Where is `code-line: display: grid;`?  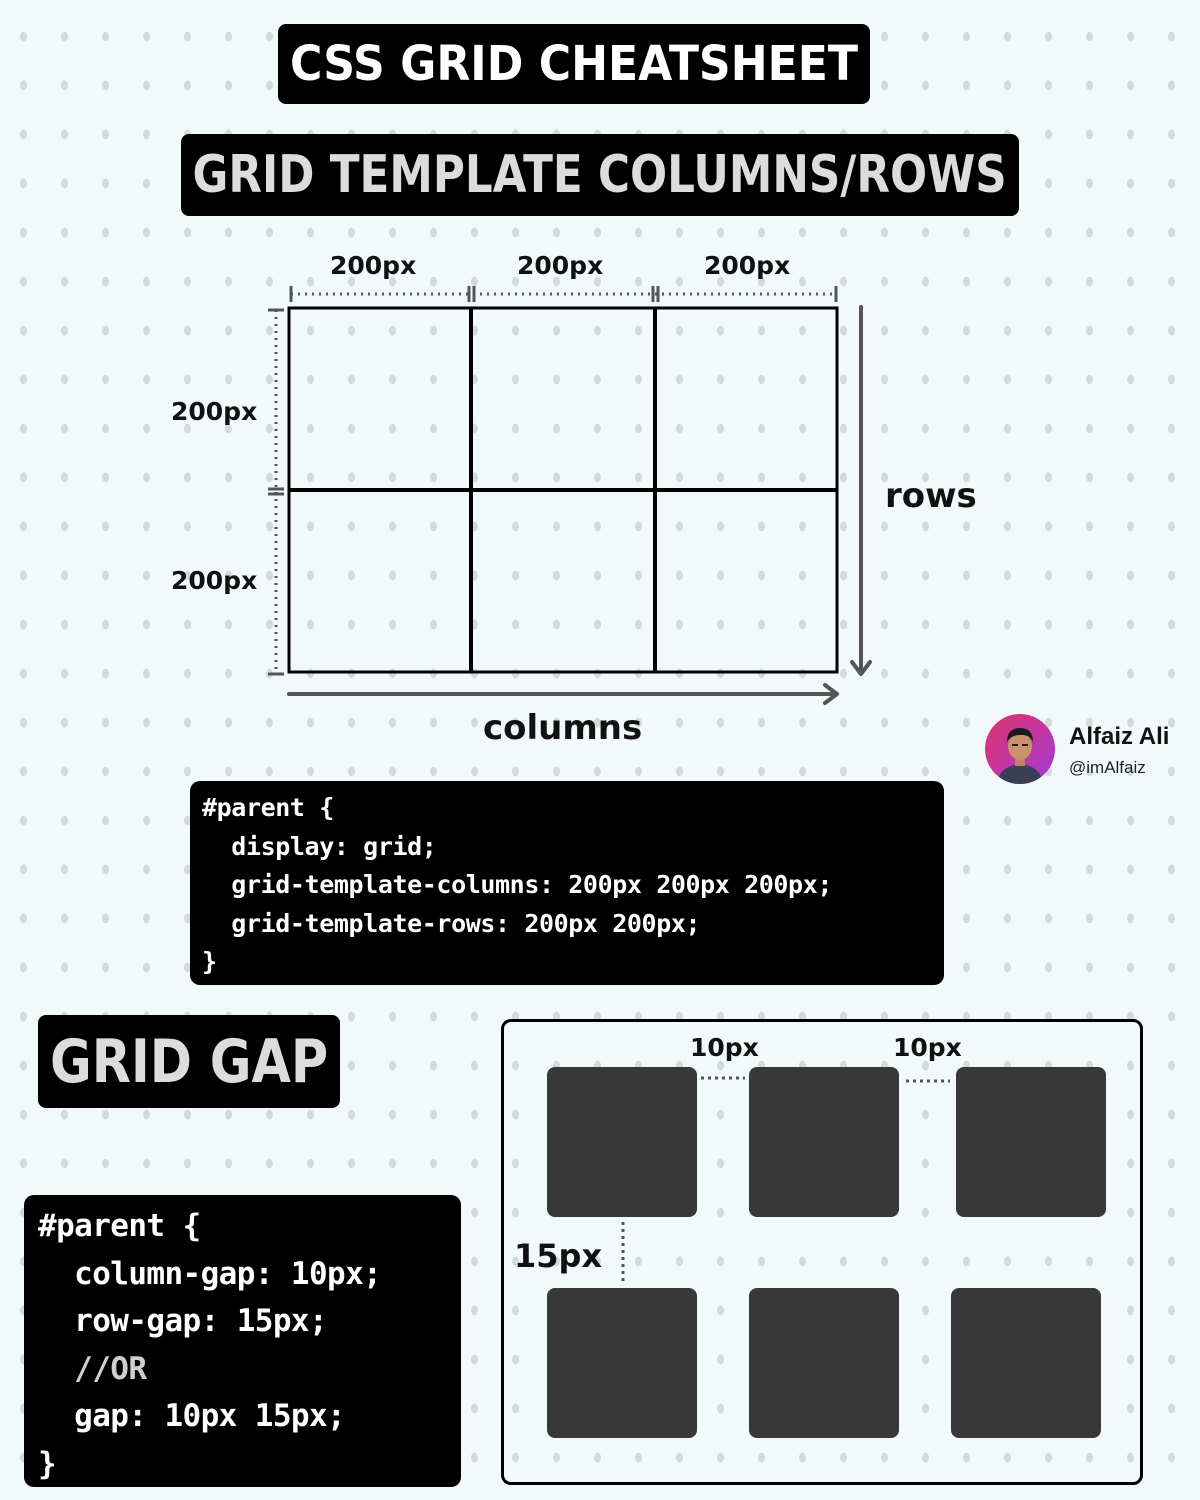
code-line: display: grid; is located at coordinates (319, 846).